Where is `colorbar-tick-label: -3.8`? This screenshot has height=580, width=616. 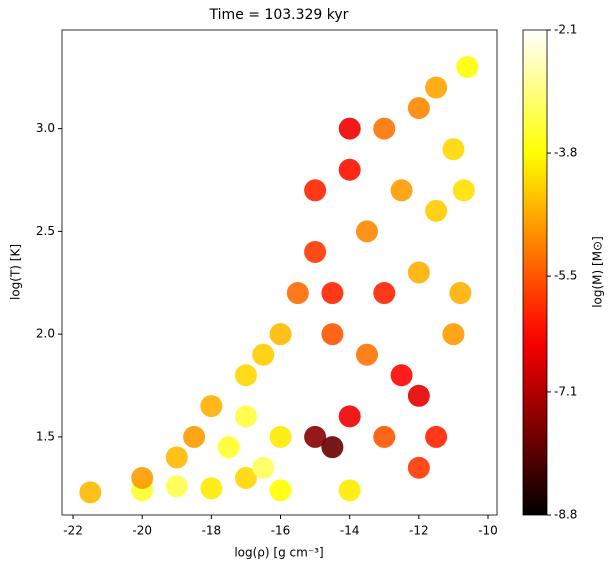 colorbar-tick-label: -3.8 is located at coordinates (565, 153).